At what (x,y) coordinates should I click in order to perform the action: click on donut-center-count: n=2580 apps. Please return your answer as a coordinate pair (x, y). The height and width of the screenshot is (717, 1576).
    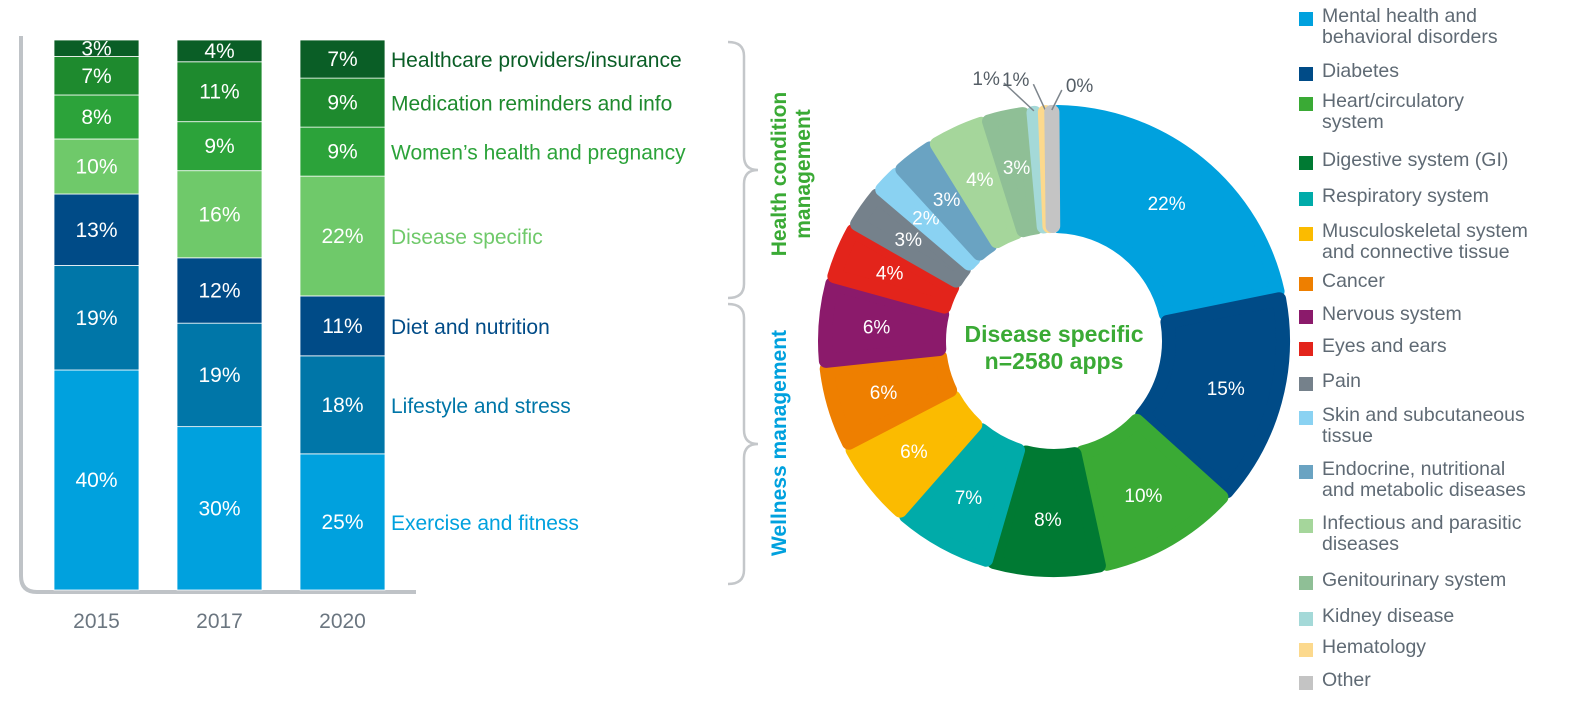
    Looking at the image, I should click on (1054, 361).